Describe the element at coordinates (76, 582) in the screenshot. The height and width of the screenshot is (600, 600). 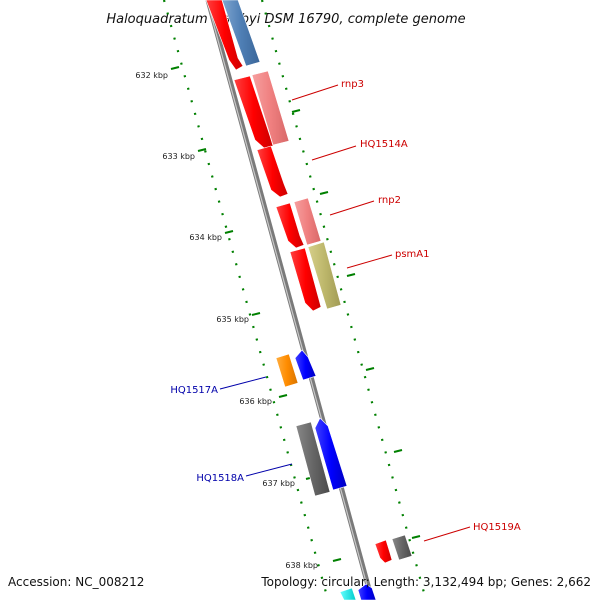
I see `accession-text: Accession: NC_008212` at that location.